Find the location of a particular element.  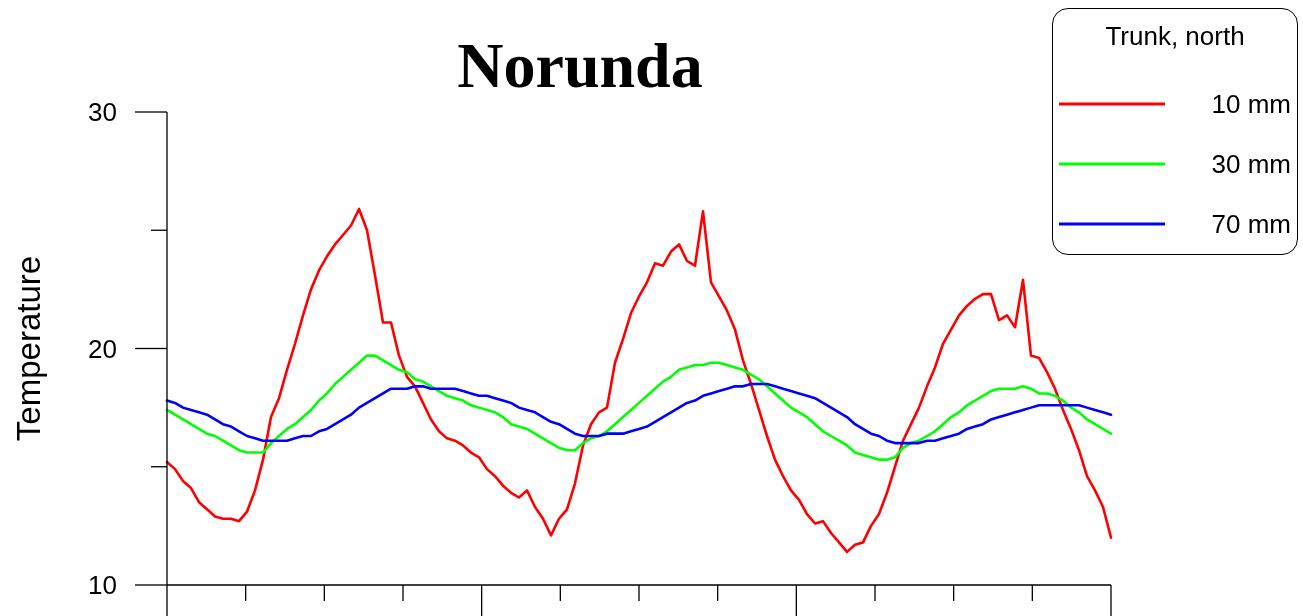

legend-label: 70 mm is located at coordinates (1251, 224).